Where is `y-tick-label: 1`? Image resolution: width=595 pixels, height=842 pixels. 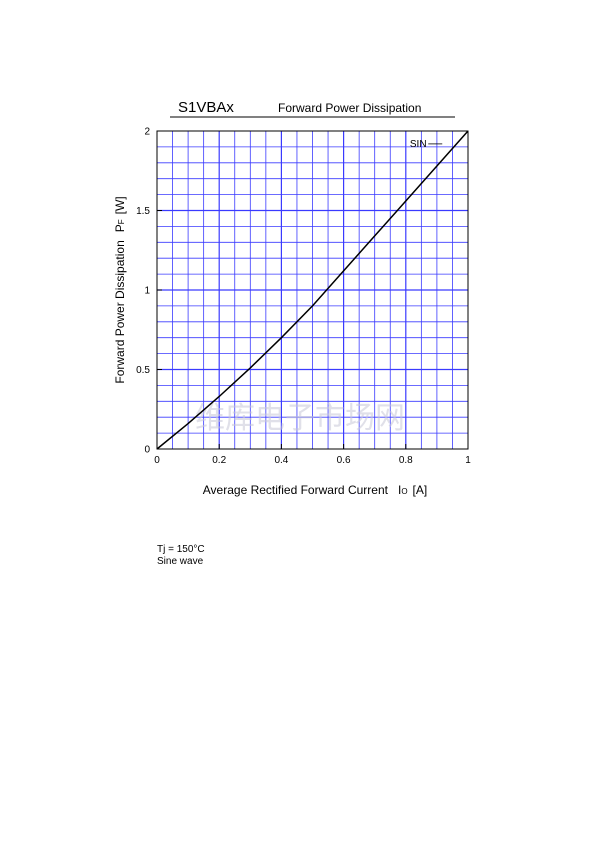
y-tick-label: 1 is located at coordinates (147, 291).